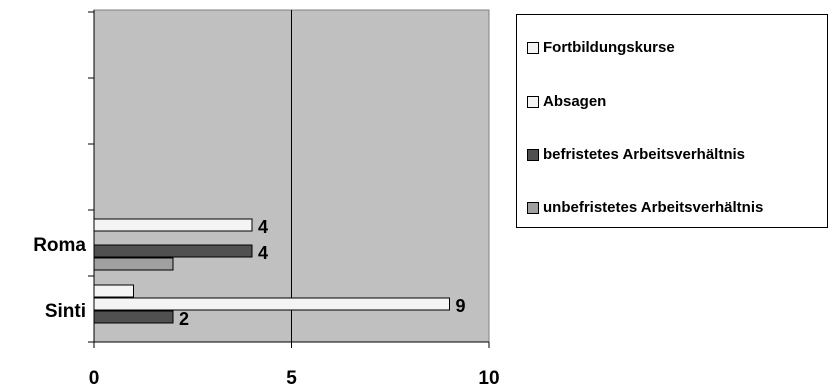 The image size is (834, 389). Describe the element at coordinates (488, 378) in the screenshot. I see `x-tick-label: 10` at that location.